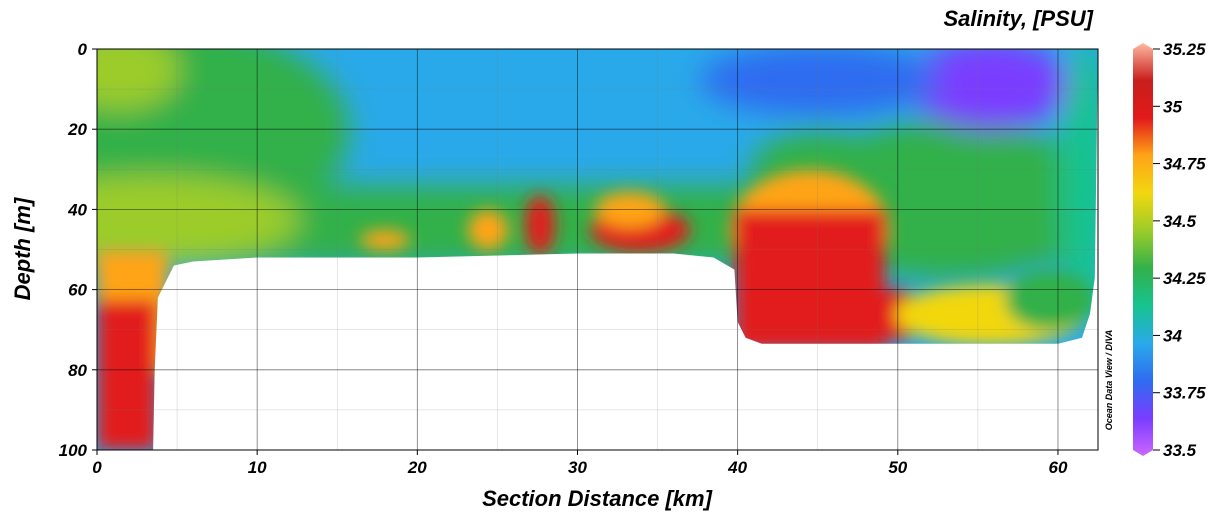  What do you see at coordinates (1184, 164) in the screenshot?
I see `colorbar-tick-label: 34.75` at bounding box center [1184, 164].